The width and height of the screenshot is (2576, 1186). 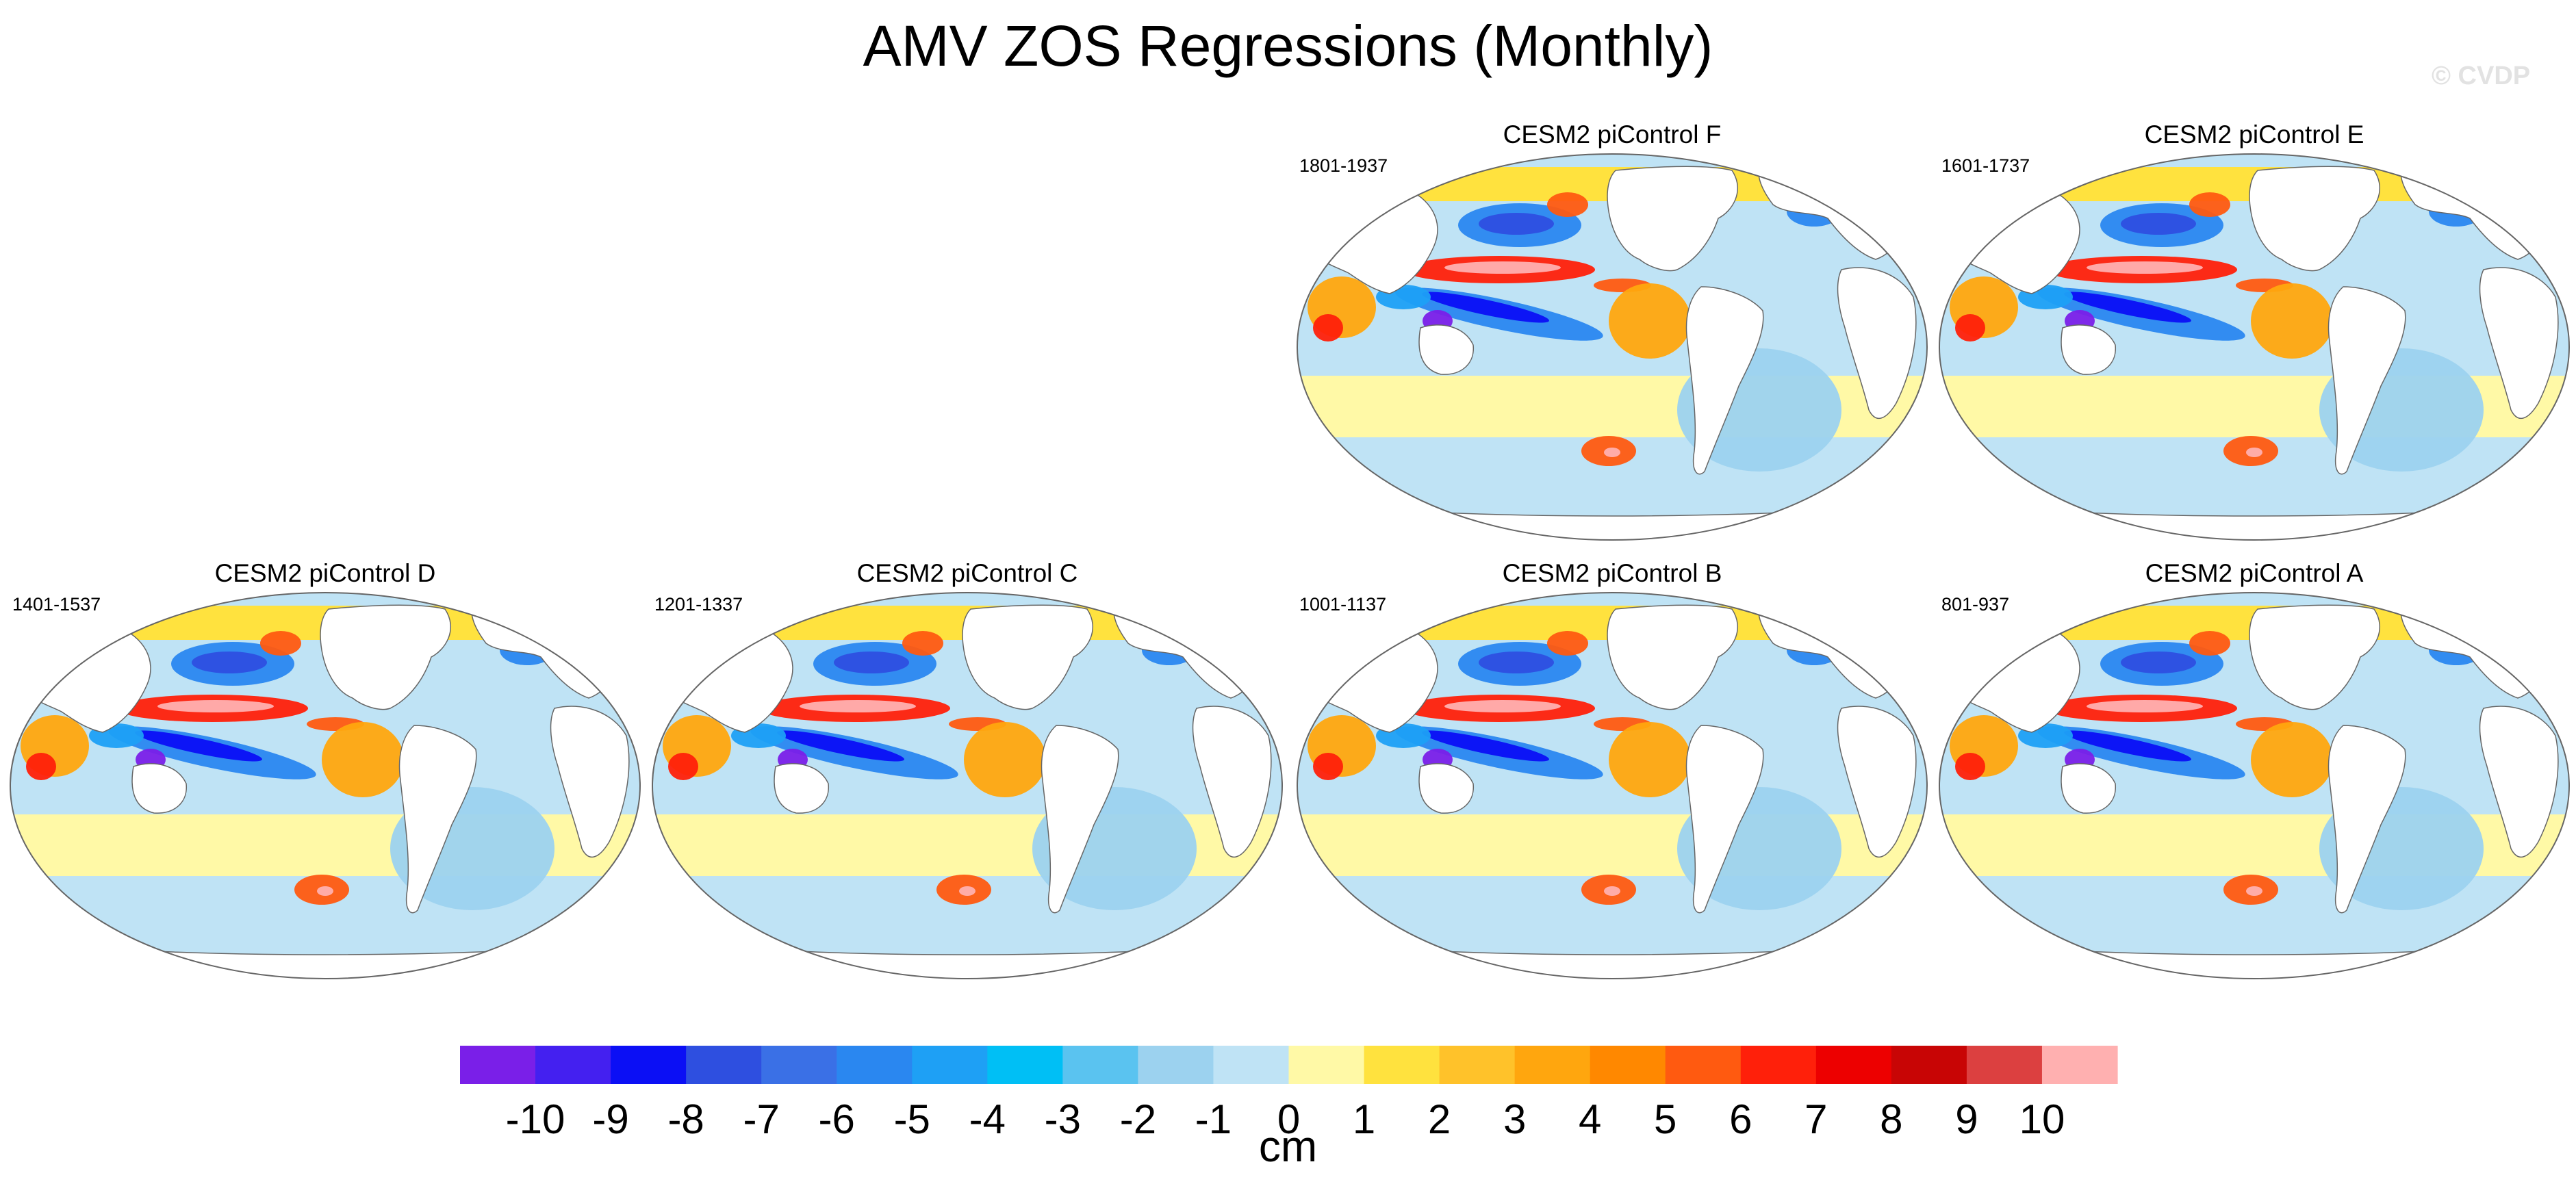 I want to click on map-panel-f: CESM2 piControl F 1801-1937, so click(x=1612, y=332).